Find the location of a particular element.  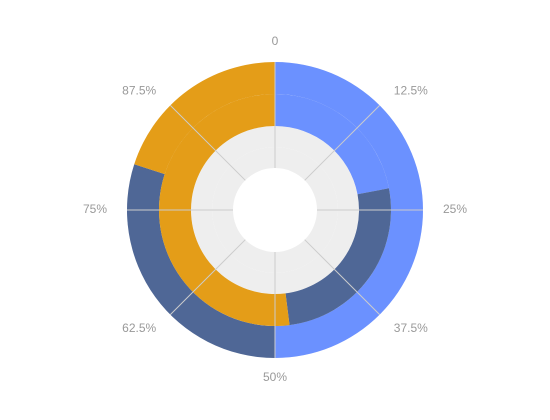

angle-tick-label: 25% is located at coordinates (455, 209).